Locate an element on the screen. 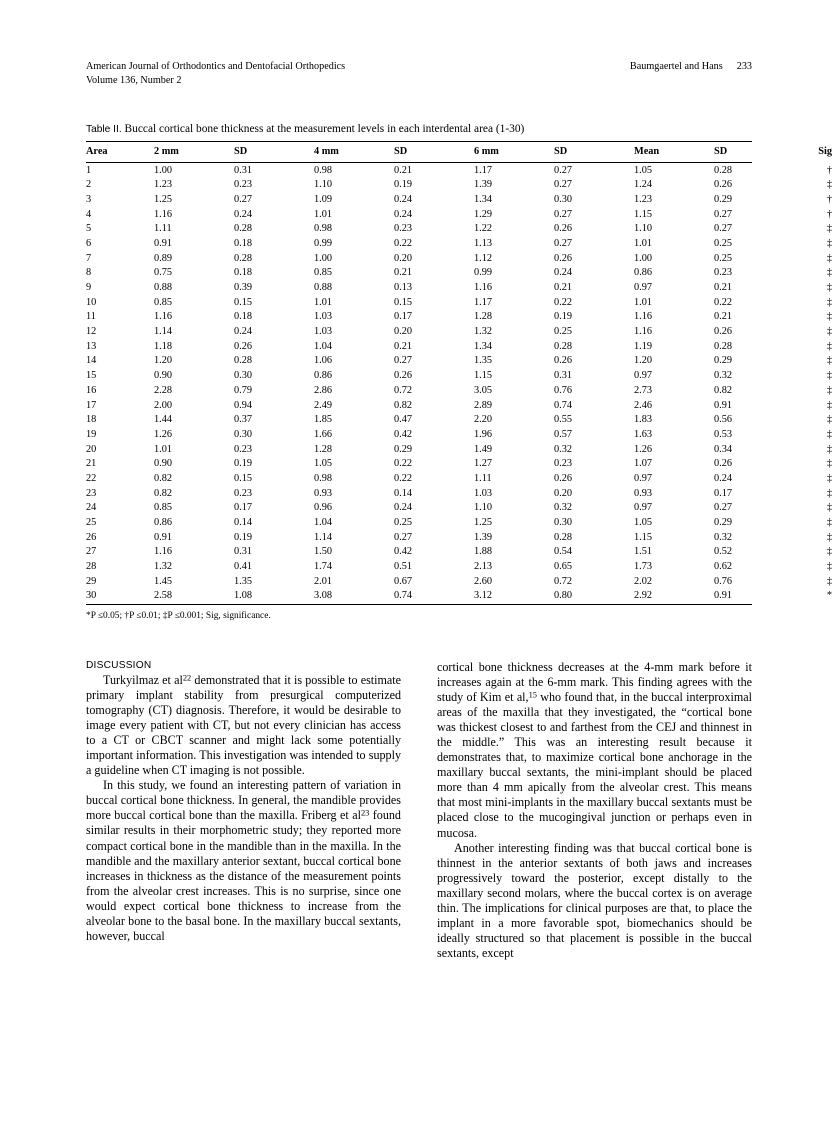 Image resolution: width=838 pixels, height=1122 pixels. cell-v2mm: 2.58 is located at coordinates (163, 596).